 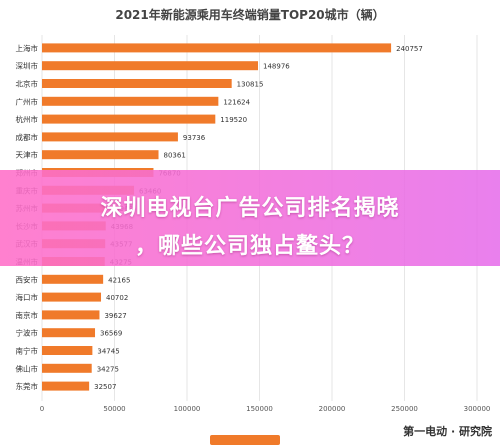 I want to click on value-label: 119520, so click(x=233, y=120).